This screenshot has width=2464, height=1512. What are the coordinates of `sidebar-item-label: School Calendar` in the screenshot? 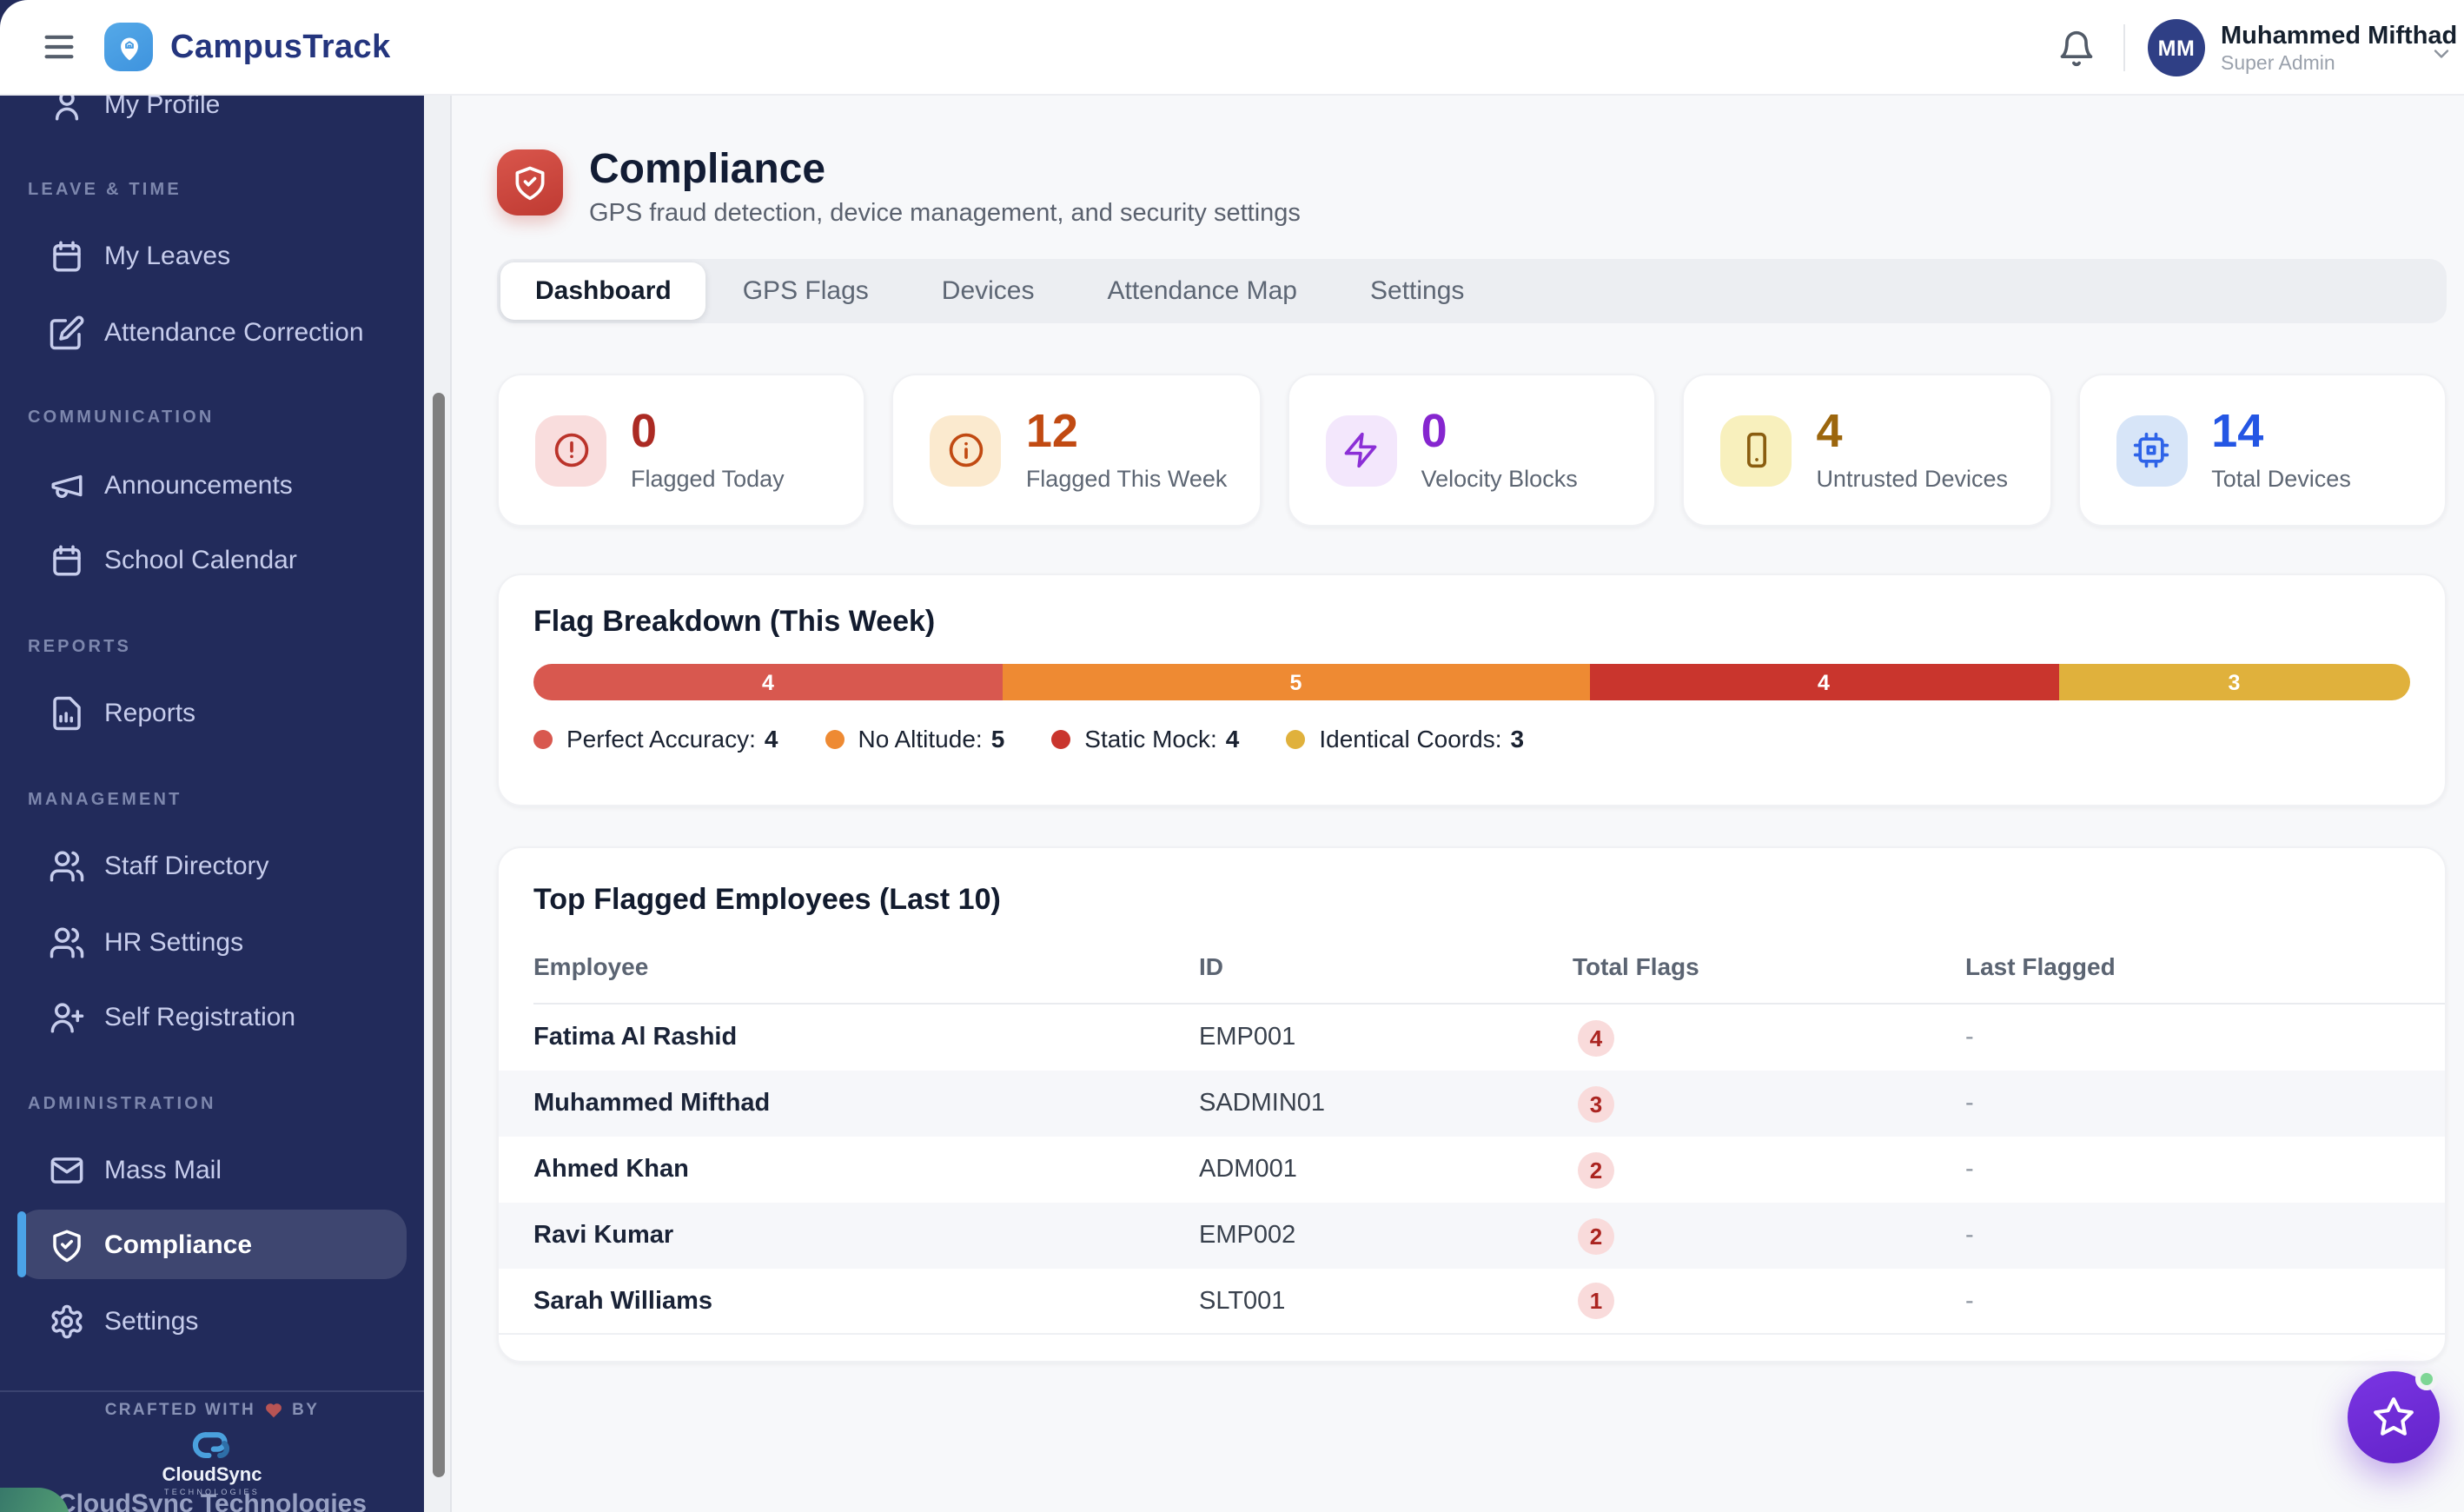 It's located at (200, 559).